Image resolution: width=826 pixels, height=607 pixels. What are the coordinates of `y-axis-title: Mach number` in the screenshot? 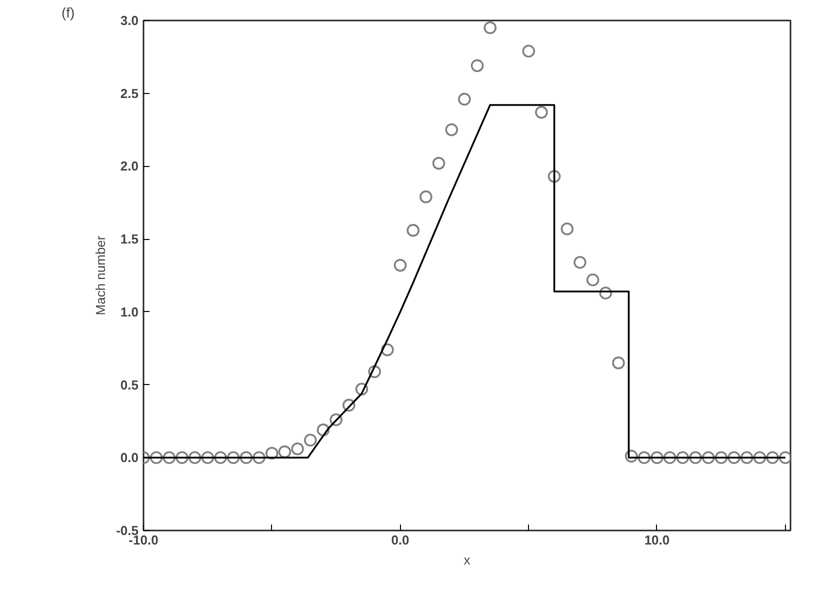 It's located at (100, 275).